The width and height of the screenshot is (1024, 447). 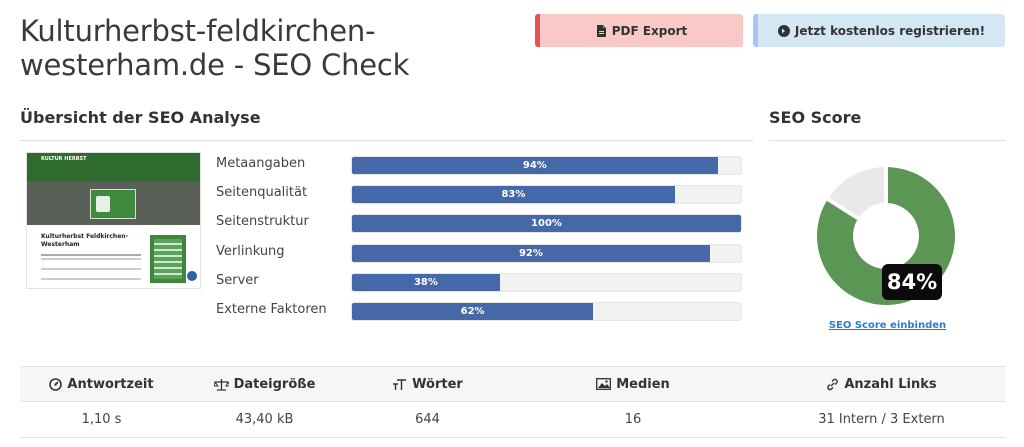 What do you see at coordinates (113, 167) in the screenshot?
I see `thumbnail-navbar` at bounding box center [113, 167].